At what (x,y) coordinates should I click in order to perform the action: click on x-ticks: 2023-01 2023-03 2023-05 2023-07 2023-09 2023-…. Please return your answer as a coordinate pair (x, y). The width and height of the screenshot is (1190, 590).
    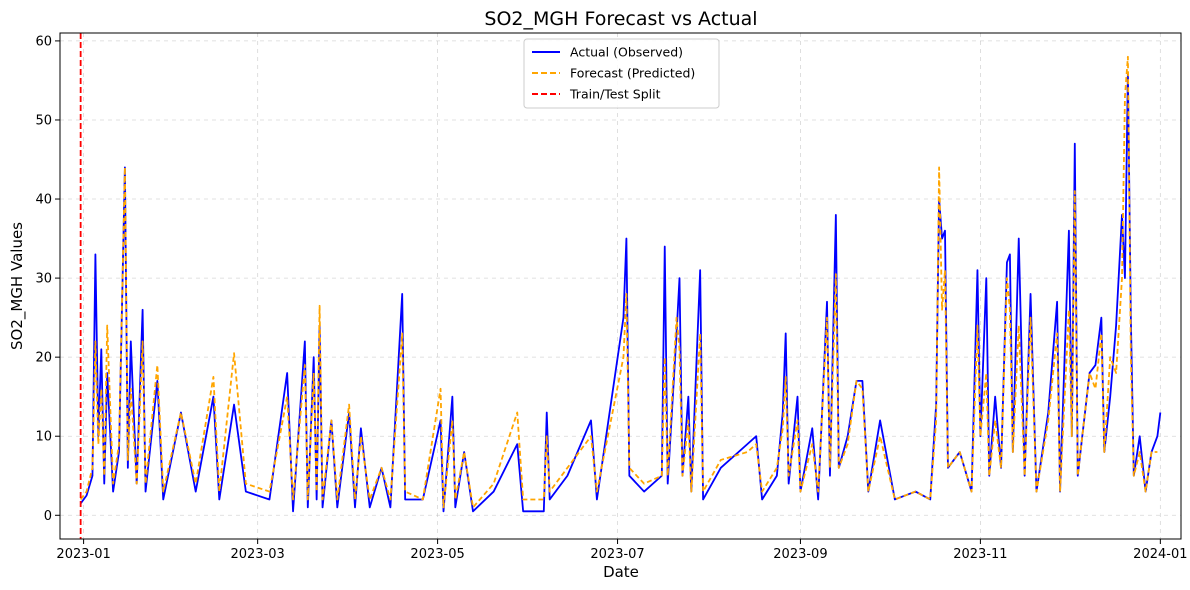
    Looking at the image, I should click on (622, 550).